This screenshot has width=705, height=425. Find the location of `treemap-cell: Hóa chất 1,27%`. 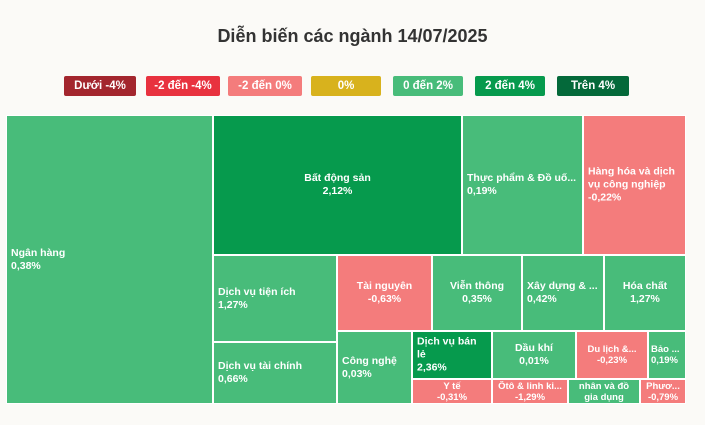

treemap-cell: Hóa chất 1,27% is located at coordinates (645, 293).